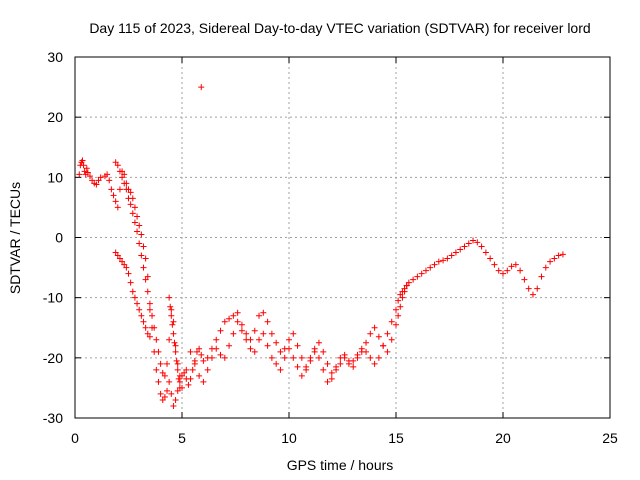 Image resolution: width=640 pixels, height=480 pixels. What do you see at coordinates (396, 438) in the screenshot?
I see `x-tick-label: 15` at bounding box center [396, 438].